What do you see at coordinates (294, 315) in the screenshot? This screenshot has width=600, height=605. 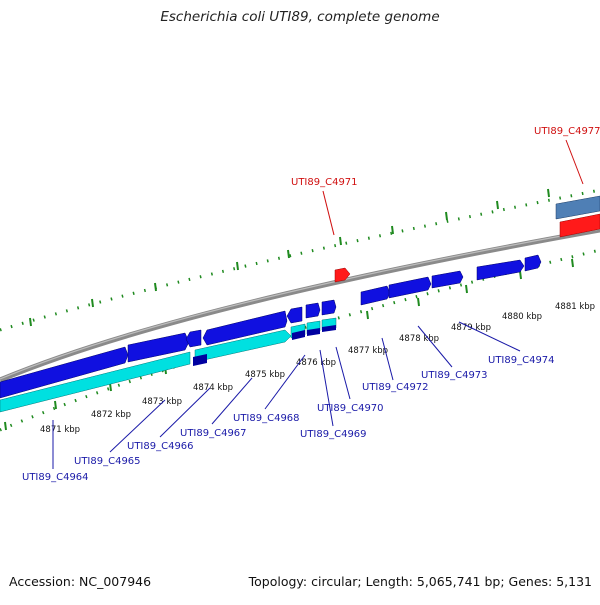 I see `forward-cds-c4968` at bounding box center [294, 315].